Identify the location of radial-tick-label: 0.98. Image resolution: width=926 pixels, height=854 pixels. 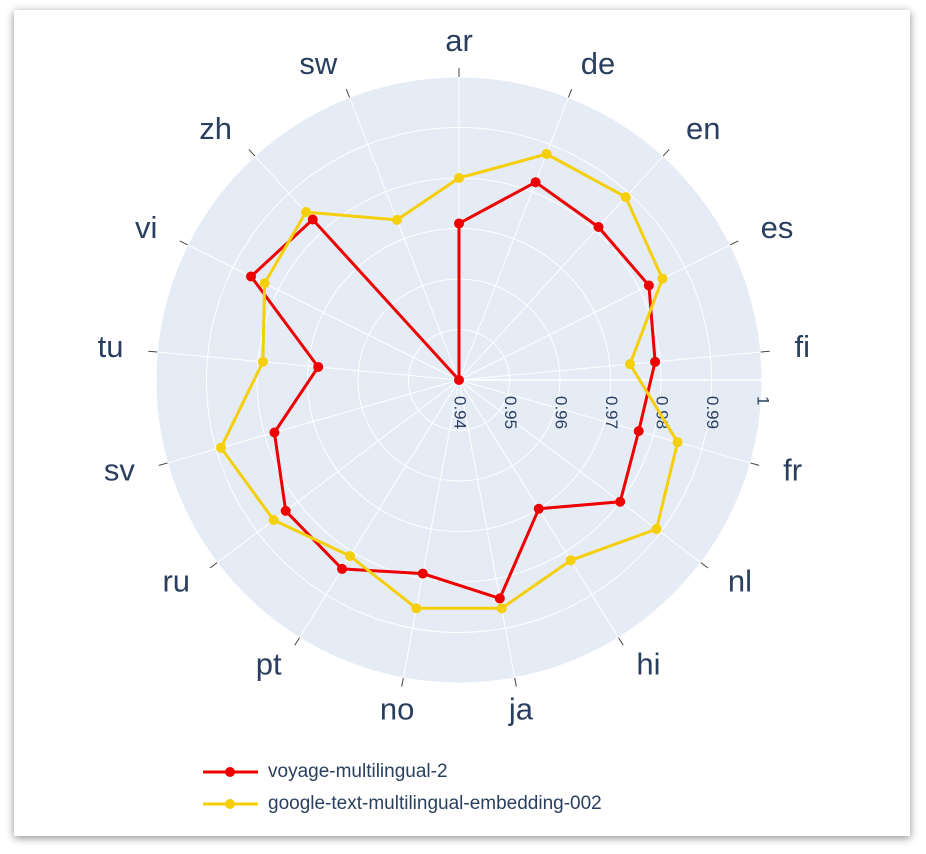
(662, 412).